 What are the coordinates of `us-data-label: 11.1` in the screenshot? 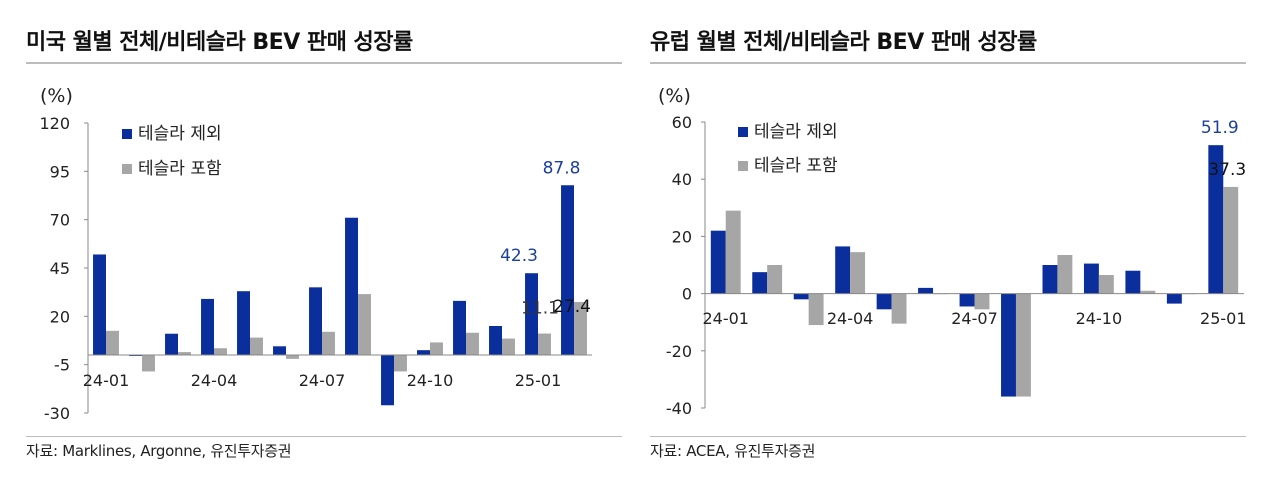 It's located at (540, 309).